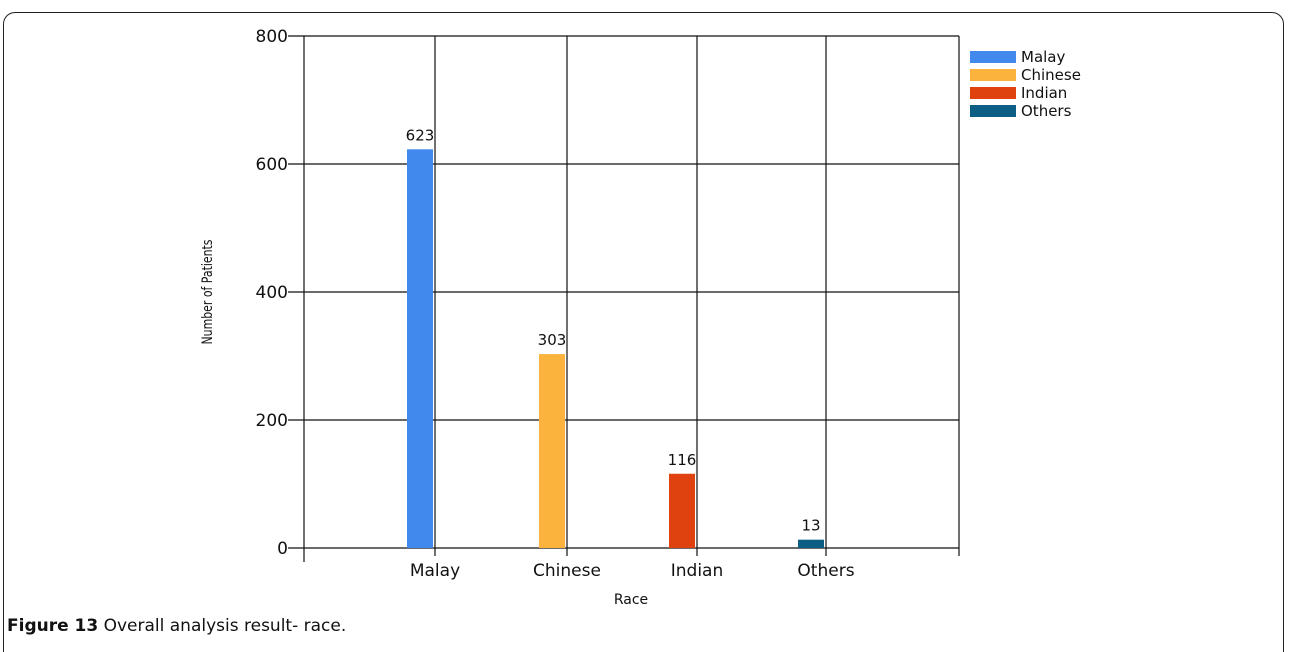 This screenshot has width=1289, height=652. I want to click on y-tick-label: 800, so click(272, 37).